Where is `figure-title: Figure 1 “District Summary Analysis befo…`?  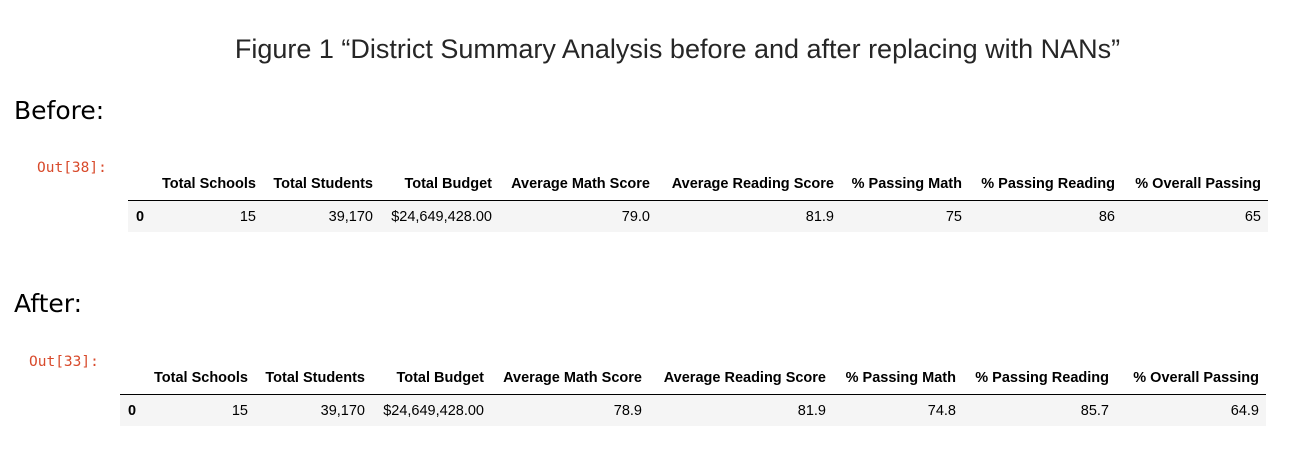
figure-title: Figure 1 “District Summary Analysis befo… is located at coordinates (677, 49).